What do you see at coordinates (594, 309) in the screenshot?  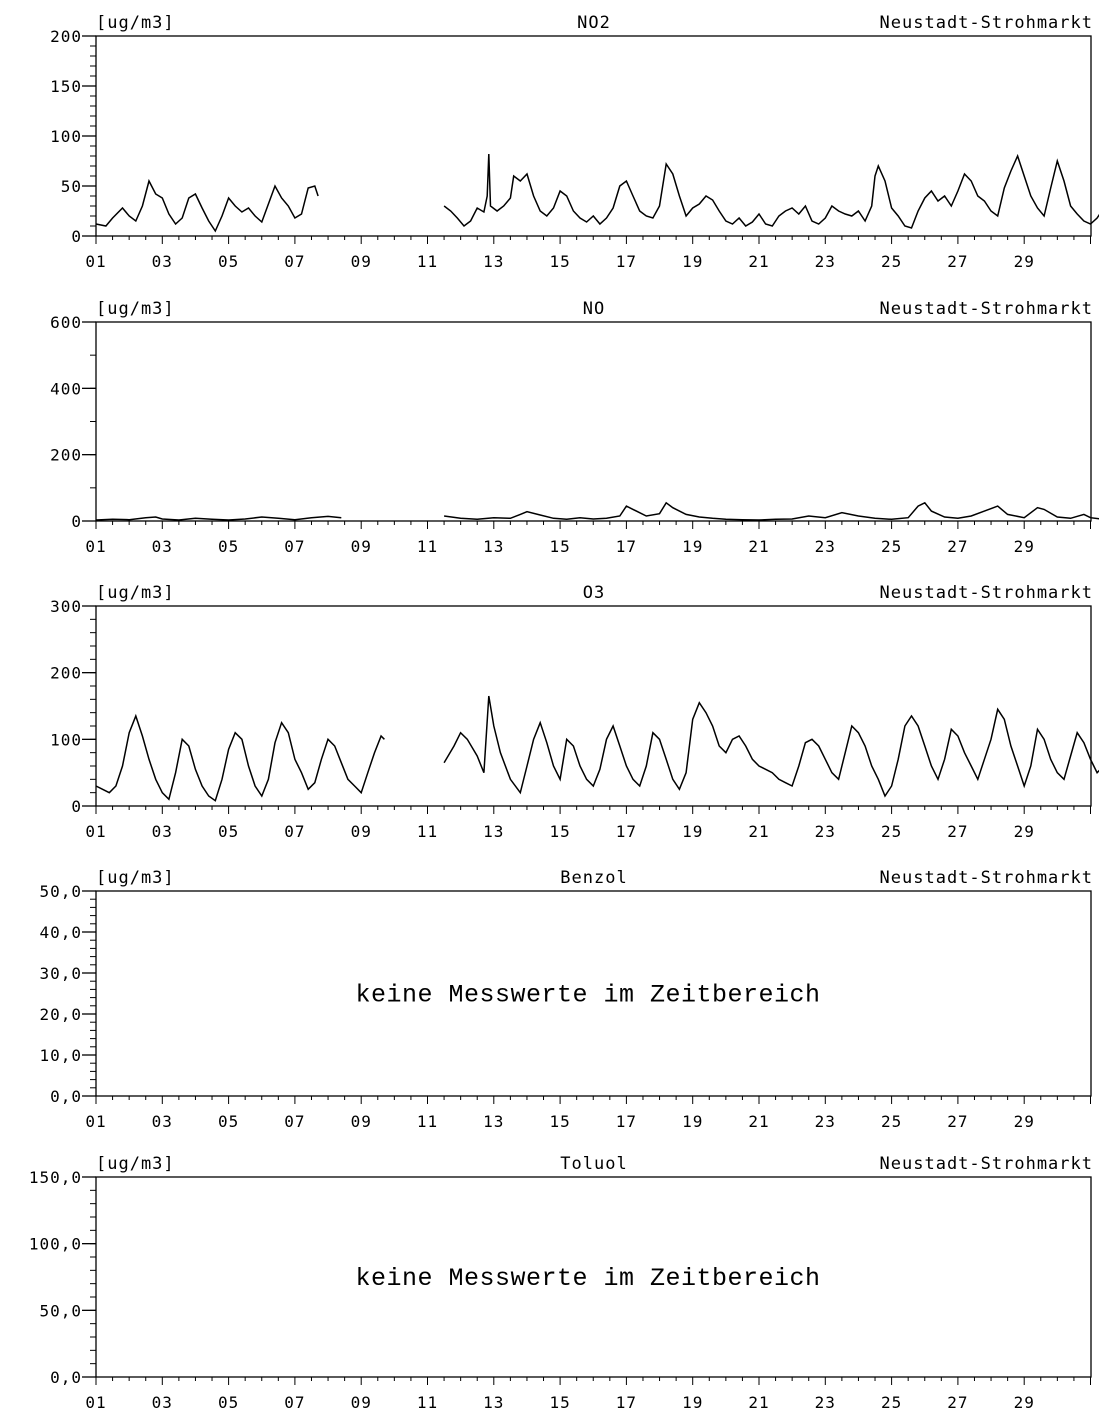 I see `chart-title: NO` at bounding box center [594, 309].